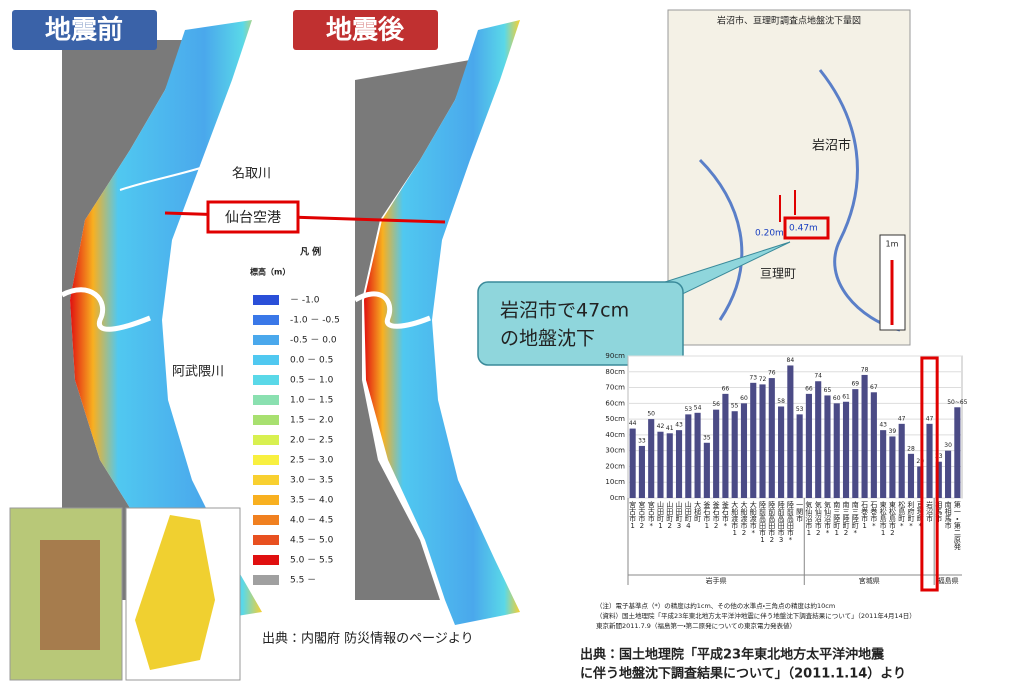 The width and height of the screenshot is (1022, 688). Describe the element at coordinates (311, 401) in the screenshot. I see `legend-label: 1.0 － 1.5` at that location.